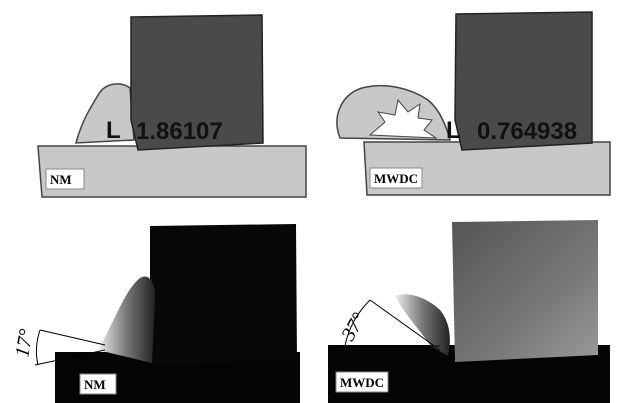 Image resolution: width=627 pixels, height=403 pixels. I want to click on measure-value: 0.764938, so click(527, 131).